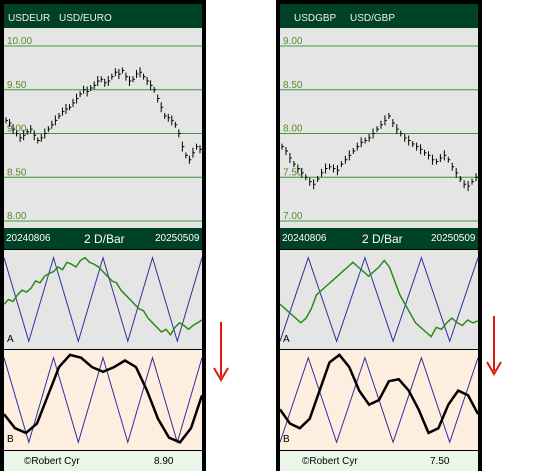 The image size is (552, 471). What do you see at coordinates (315, 18) in the screenshot?
I see `symbol-label: USDGBP` at bounding box center [315, 18].